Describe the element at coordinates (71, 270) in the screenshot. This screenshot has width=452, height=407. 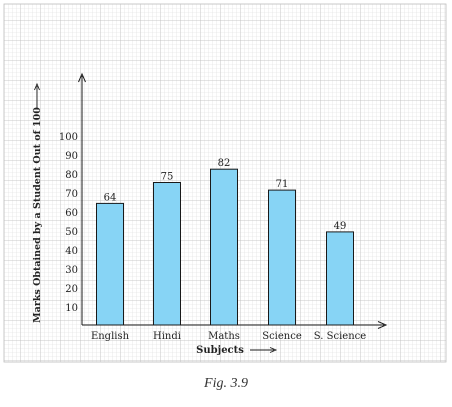
I see `y-tick-label-30: 30` at that location.